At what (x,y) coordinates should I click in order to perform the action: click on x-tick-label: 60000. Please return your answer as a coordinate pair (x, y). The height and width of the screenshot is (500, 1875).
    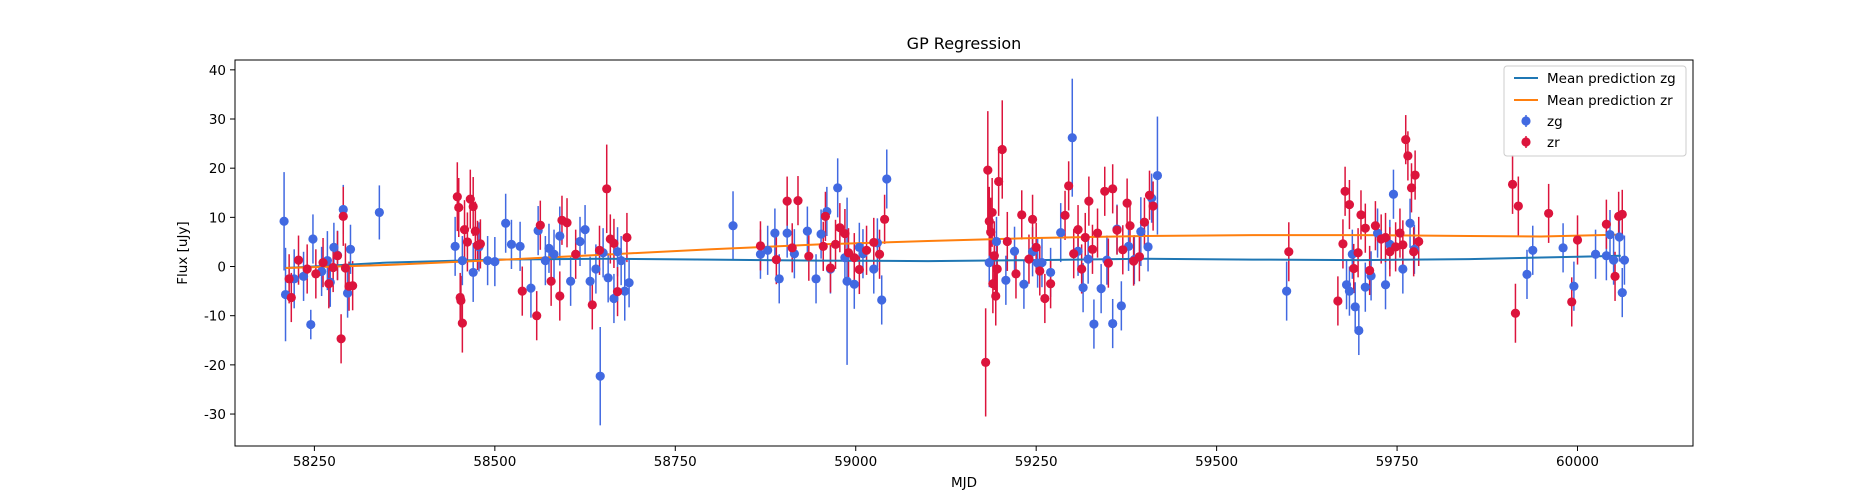
    Looking at the image, I should click on (1577, 462).